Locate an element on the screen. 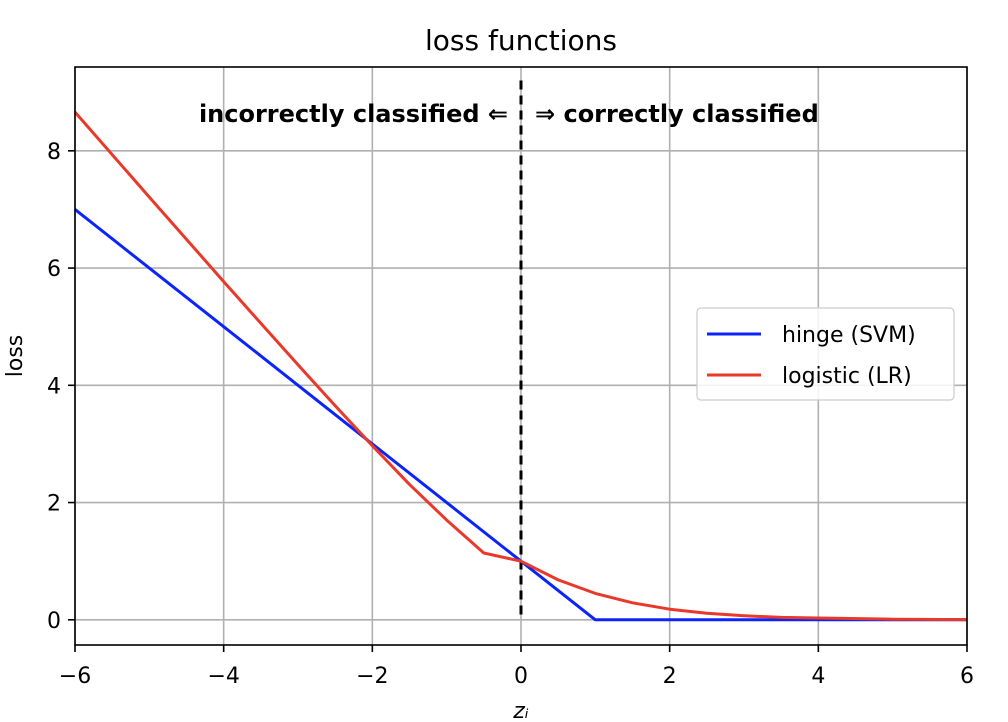 The width and height of the screenshot is (1008, 722). y-tick-label: 4 is located at coordinates (54, 386).